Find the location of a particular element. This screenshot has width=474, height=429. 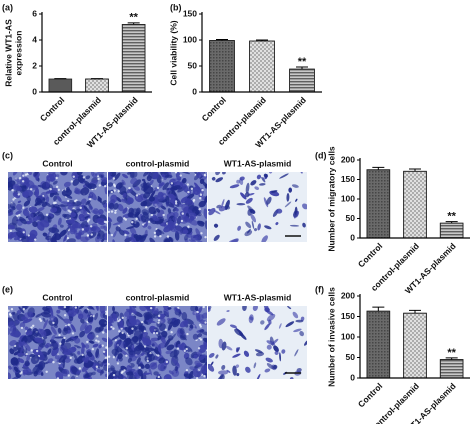

image-title: control-plasmid is located at coordinates (158, 297).